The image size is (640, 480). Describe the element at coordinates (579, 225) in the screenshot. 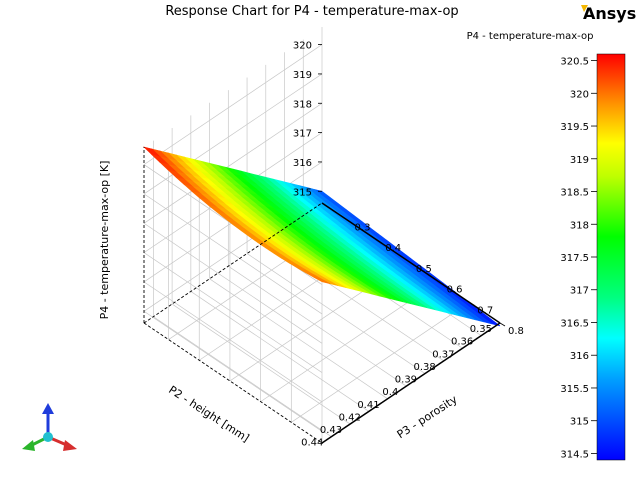

I see `legend-tick-label: 318` at that location.